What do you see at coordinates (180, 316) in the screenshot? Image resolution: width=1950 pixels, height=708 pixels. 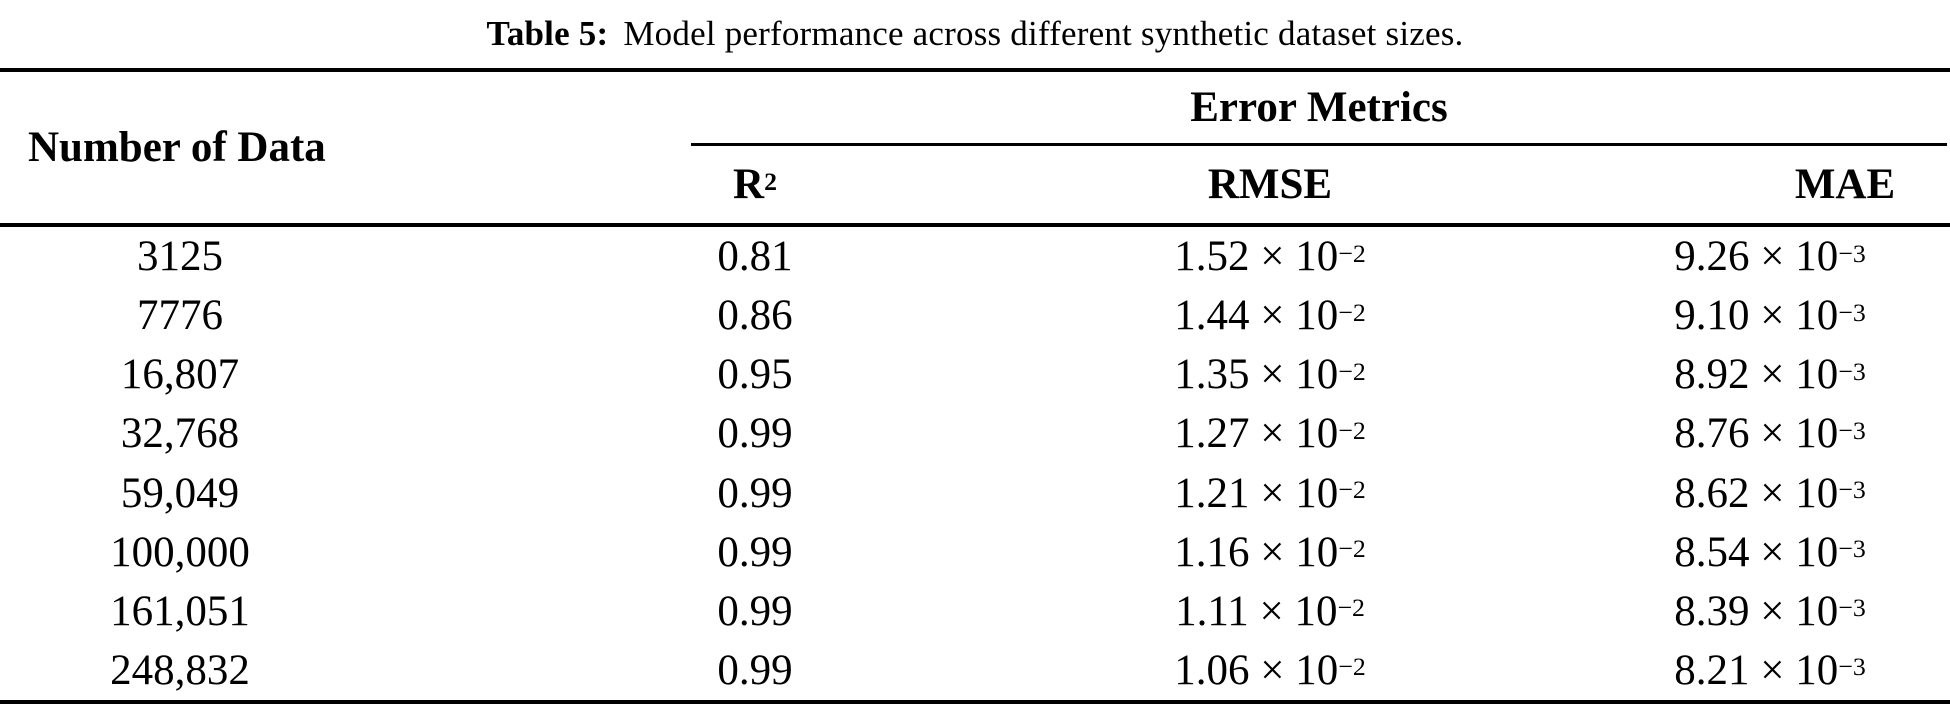 I see `cell-num-data: 7776` at bounding box center [180, 316].